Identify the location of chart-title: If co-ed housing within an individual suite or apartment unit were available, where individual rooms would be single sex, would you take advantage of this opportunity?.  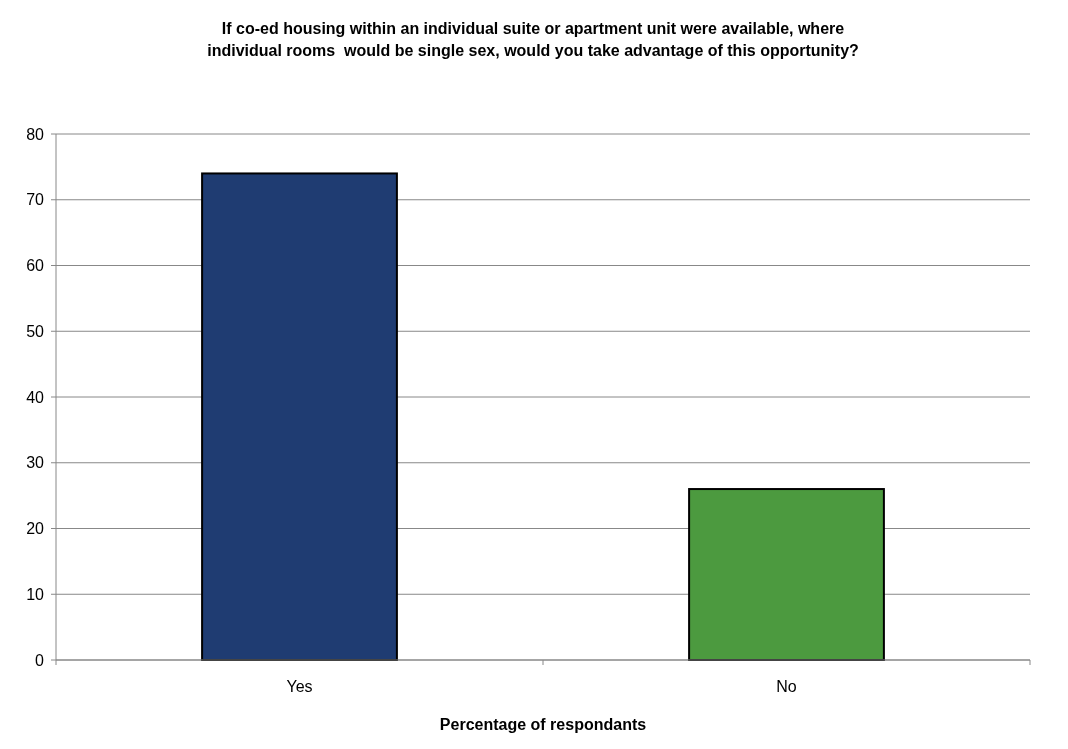
(533, 39).